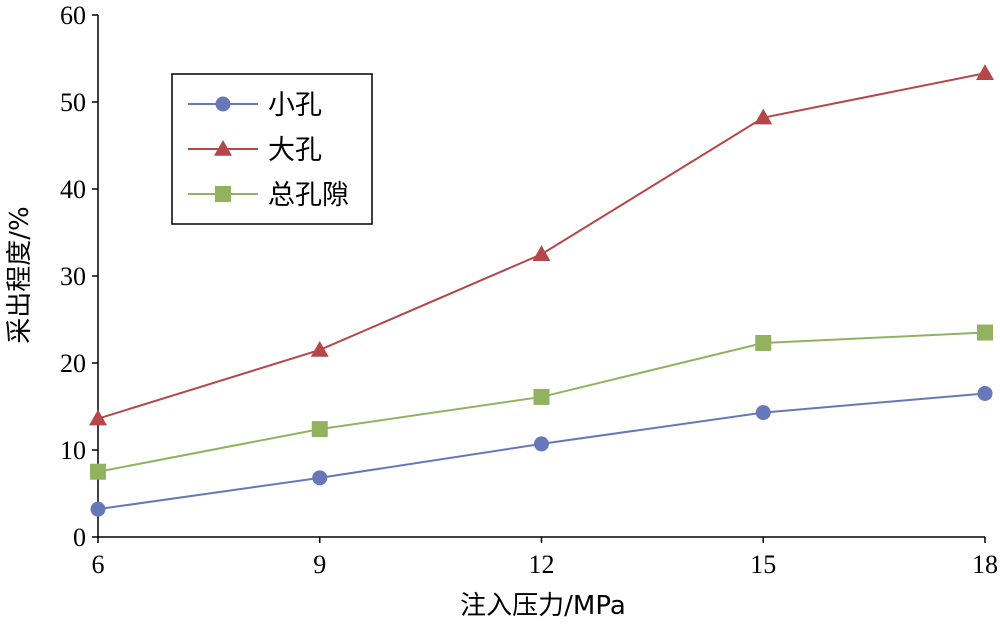 The image size is (1000, 626). What do you see at coordinates (223, 194) in the screenshot?
I see `legend-marker-square` at bounding box center [223, 194].